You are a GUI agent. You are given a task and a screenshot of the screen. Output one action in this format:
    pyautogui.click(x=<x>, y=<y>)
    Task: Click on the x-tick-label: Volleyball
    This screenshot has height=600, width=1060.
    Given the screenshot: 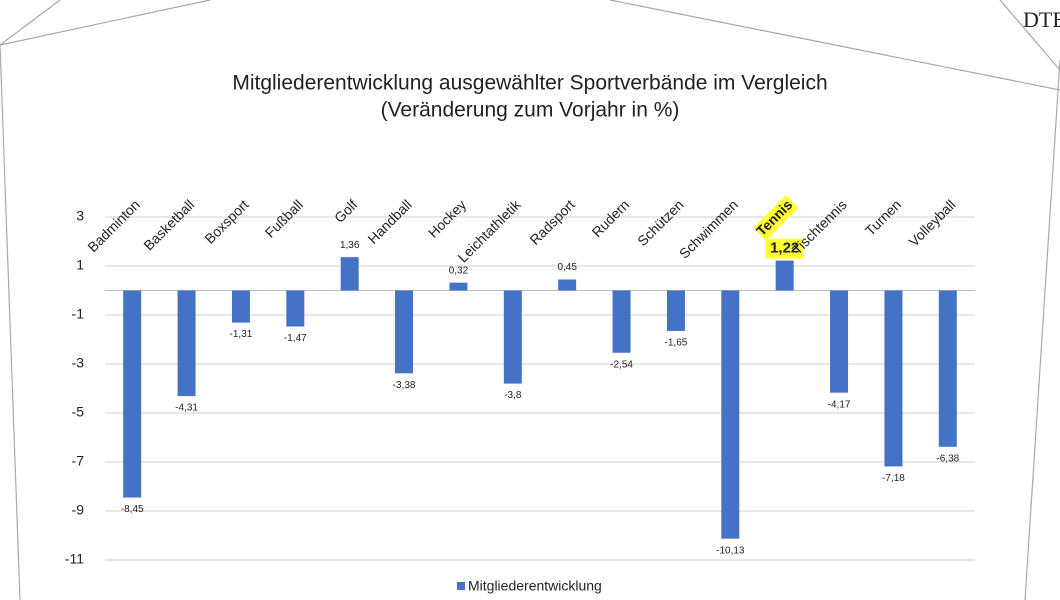 What is the action you would take?
    pyautogui.click(x=931, y=222)
    